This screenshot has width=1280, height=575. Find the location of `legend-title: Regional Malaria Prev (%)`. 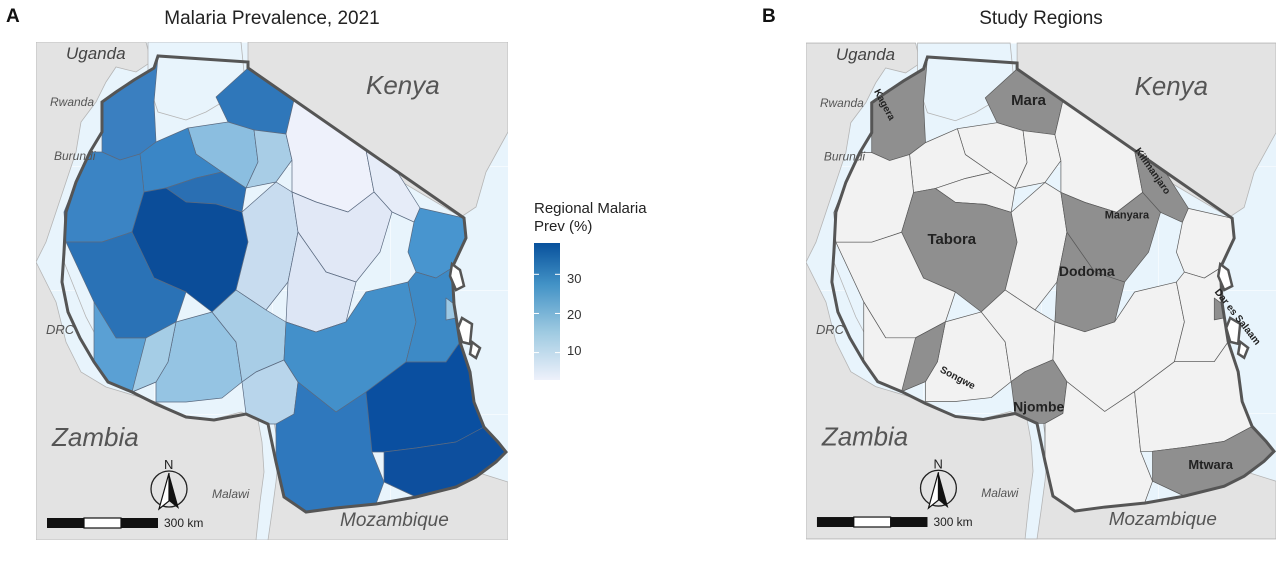

legend-title: Regional Malaria Prev (%) is located at coordinates (590, 218).